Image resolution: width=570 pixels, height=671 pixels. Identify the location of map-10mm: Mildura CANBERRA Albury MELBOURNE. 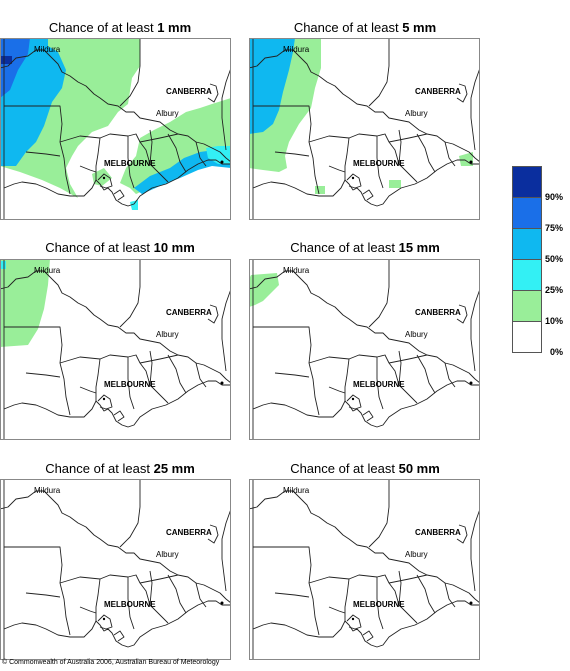
(115, 349).